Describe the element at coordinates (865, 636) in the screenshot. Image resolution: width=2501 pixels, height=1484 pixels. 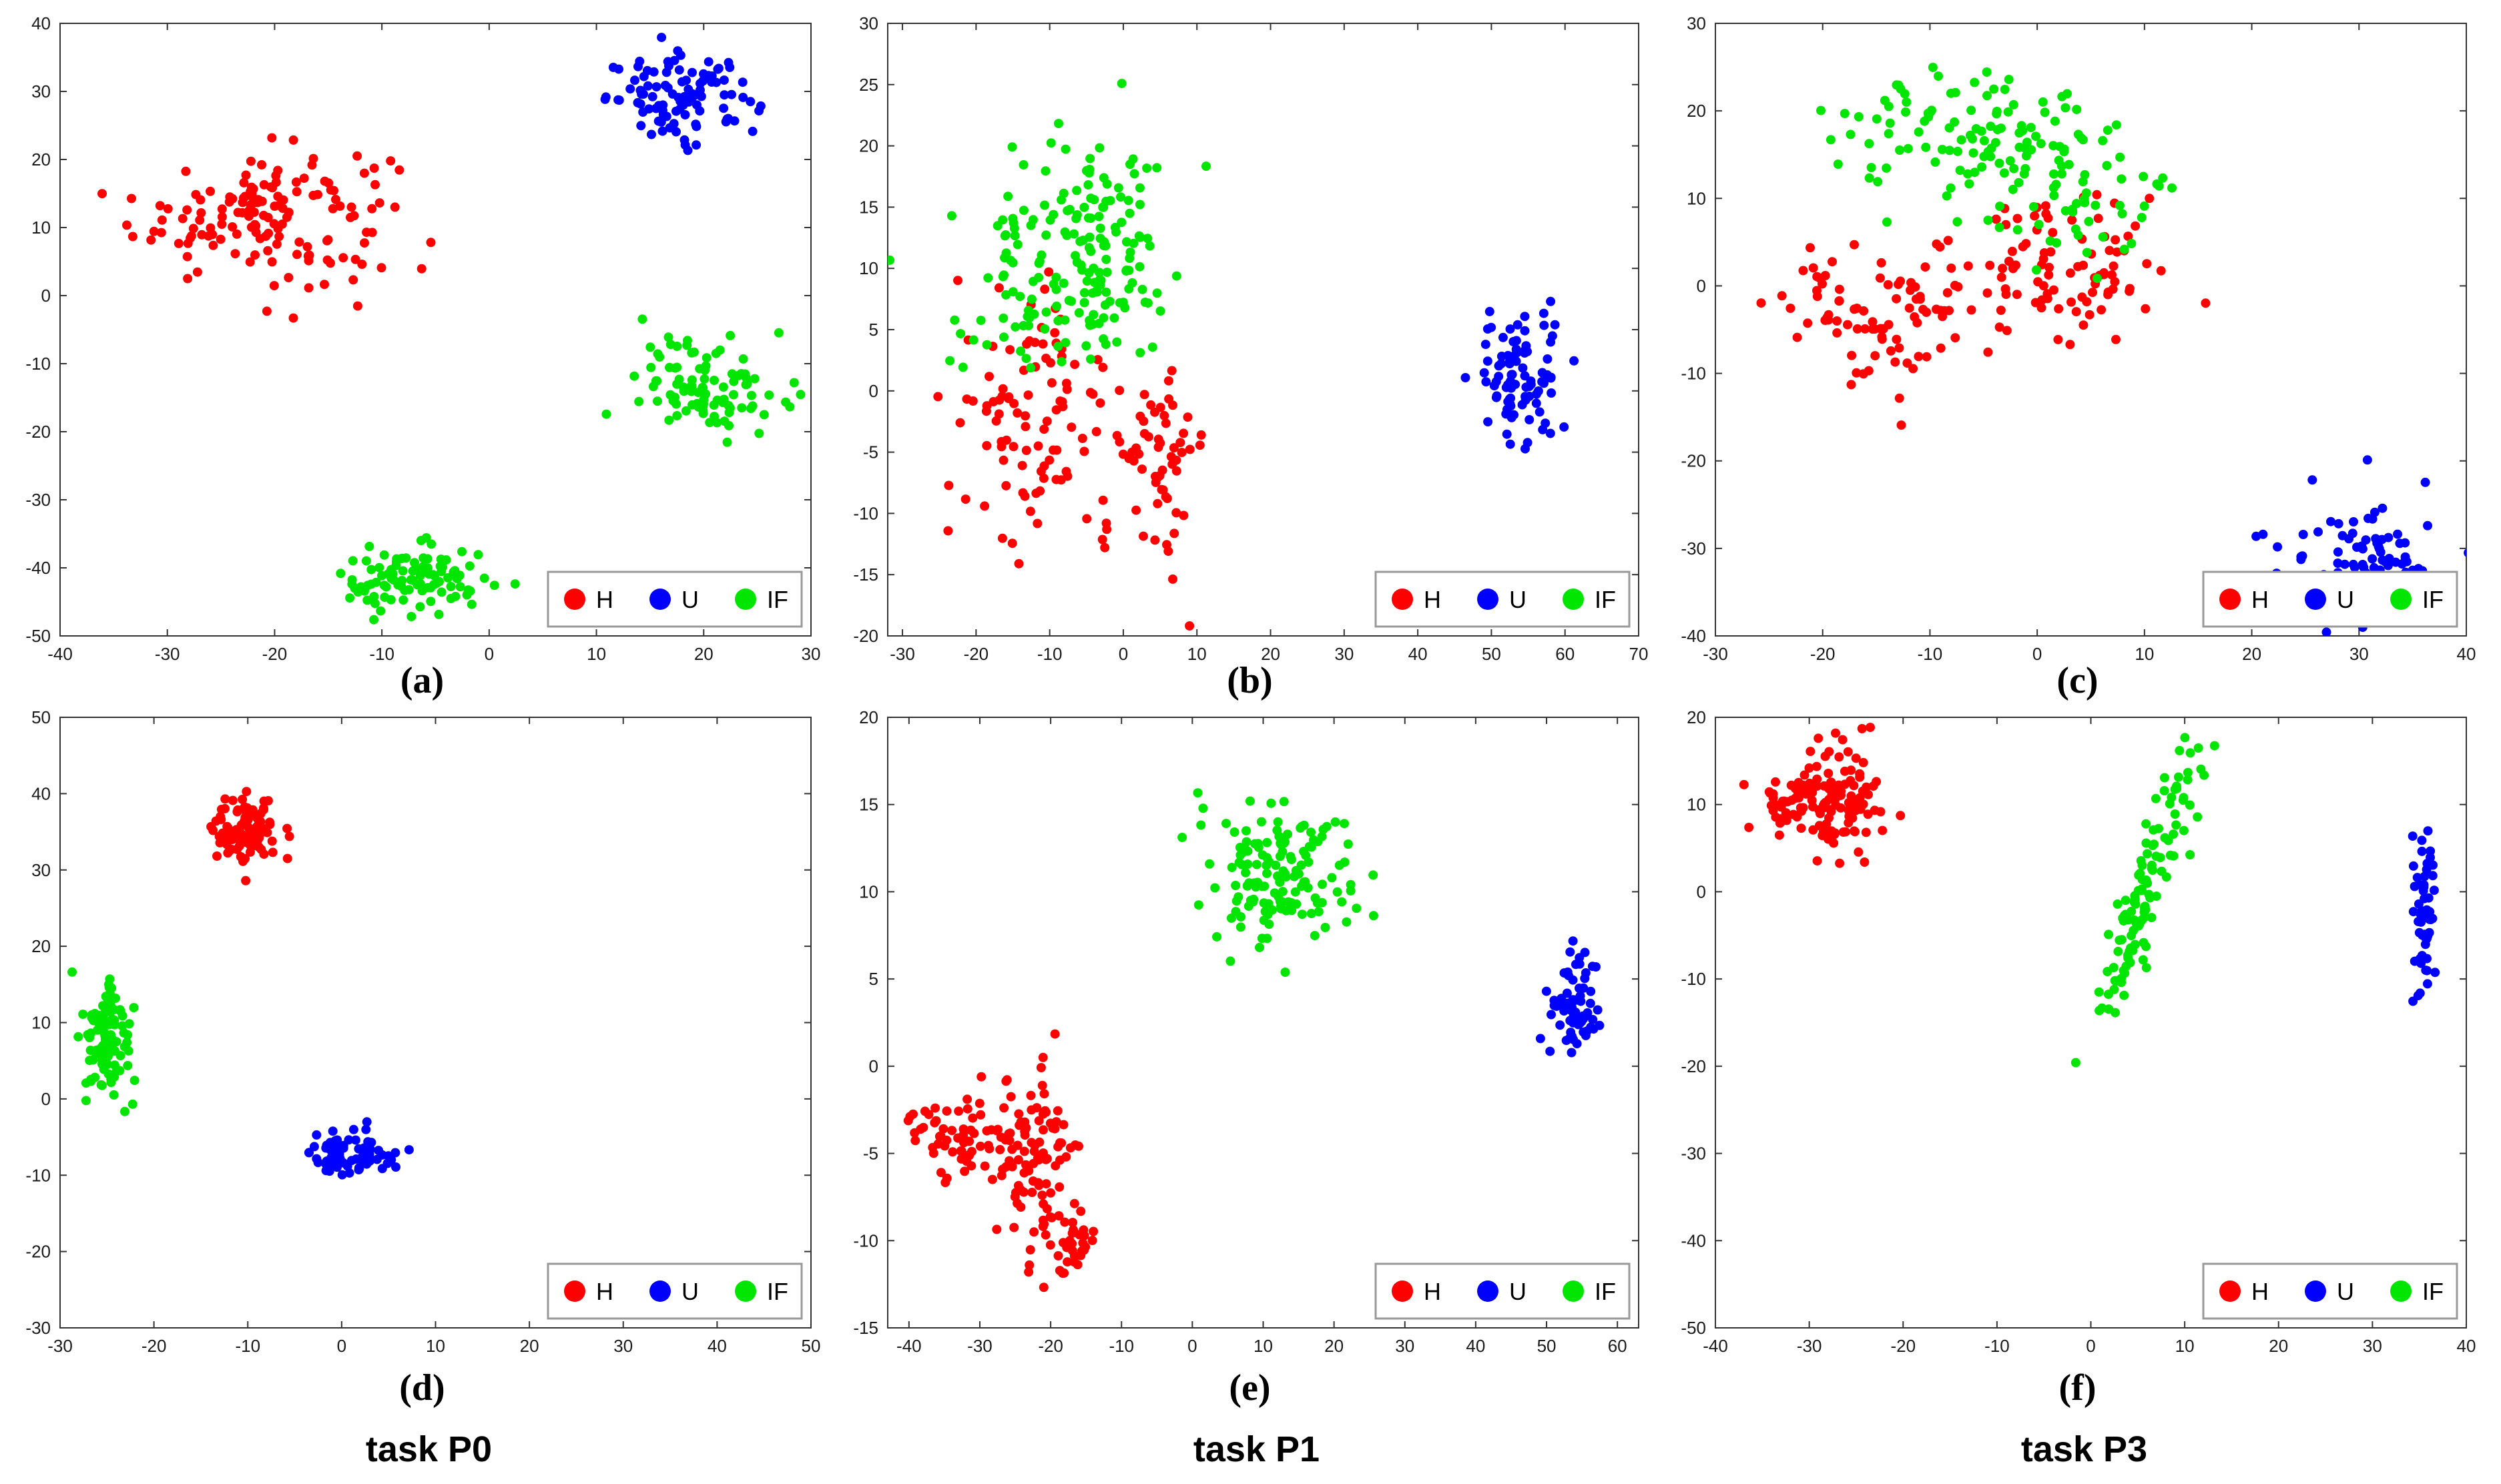
I see `y-tick-label: -20` at that location.